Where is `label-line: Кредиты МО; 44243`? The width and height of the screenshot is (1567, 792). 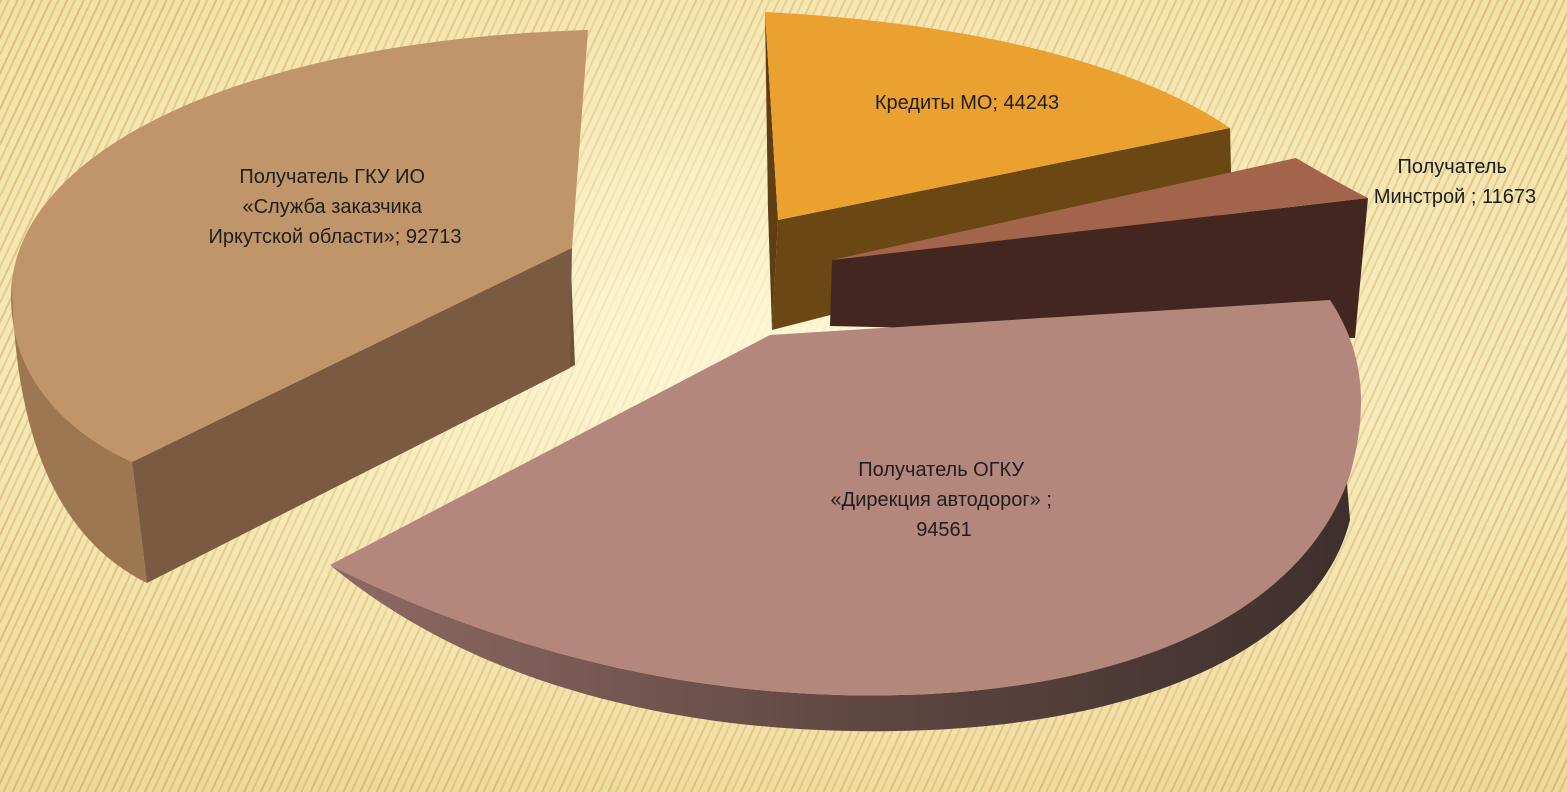
label-line: Кредиты МО; 44243 is located at coordinates (967, 103).